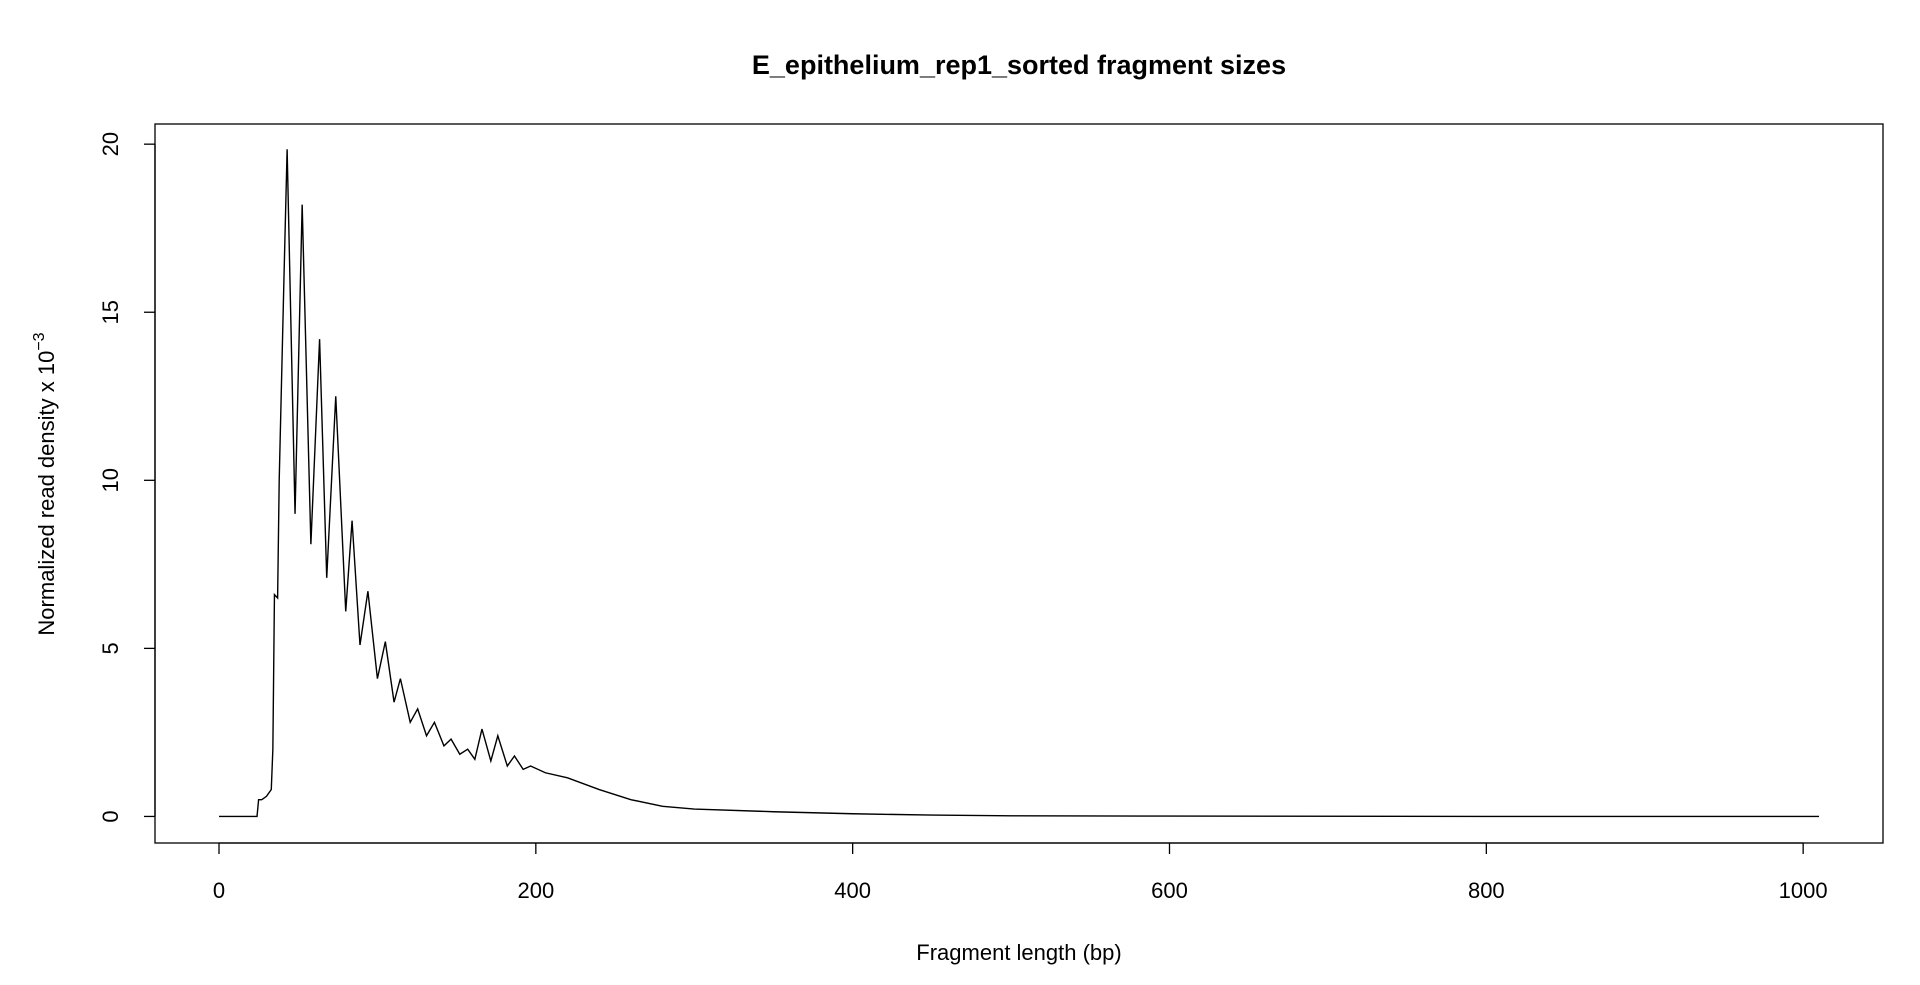  Describe the element at coordinates (535, 890) in the screenshot. I see `x-tick-label: 200` at that location.